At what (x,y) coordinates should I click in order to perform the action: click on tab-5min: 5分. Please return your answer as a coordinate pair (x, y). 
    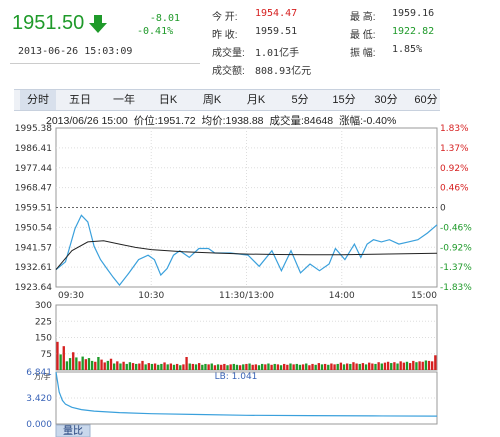
    Looking at the image, I should click on (300, 100).